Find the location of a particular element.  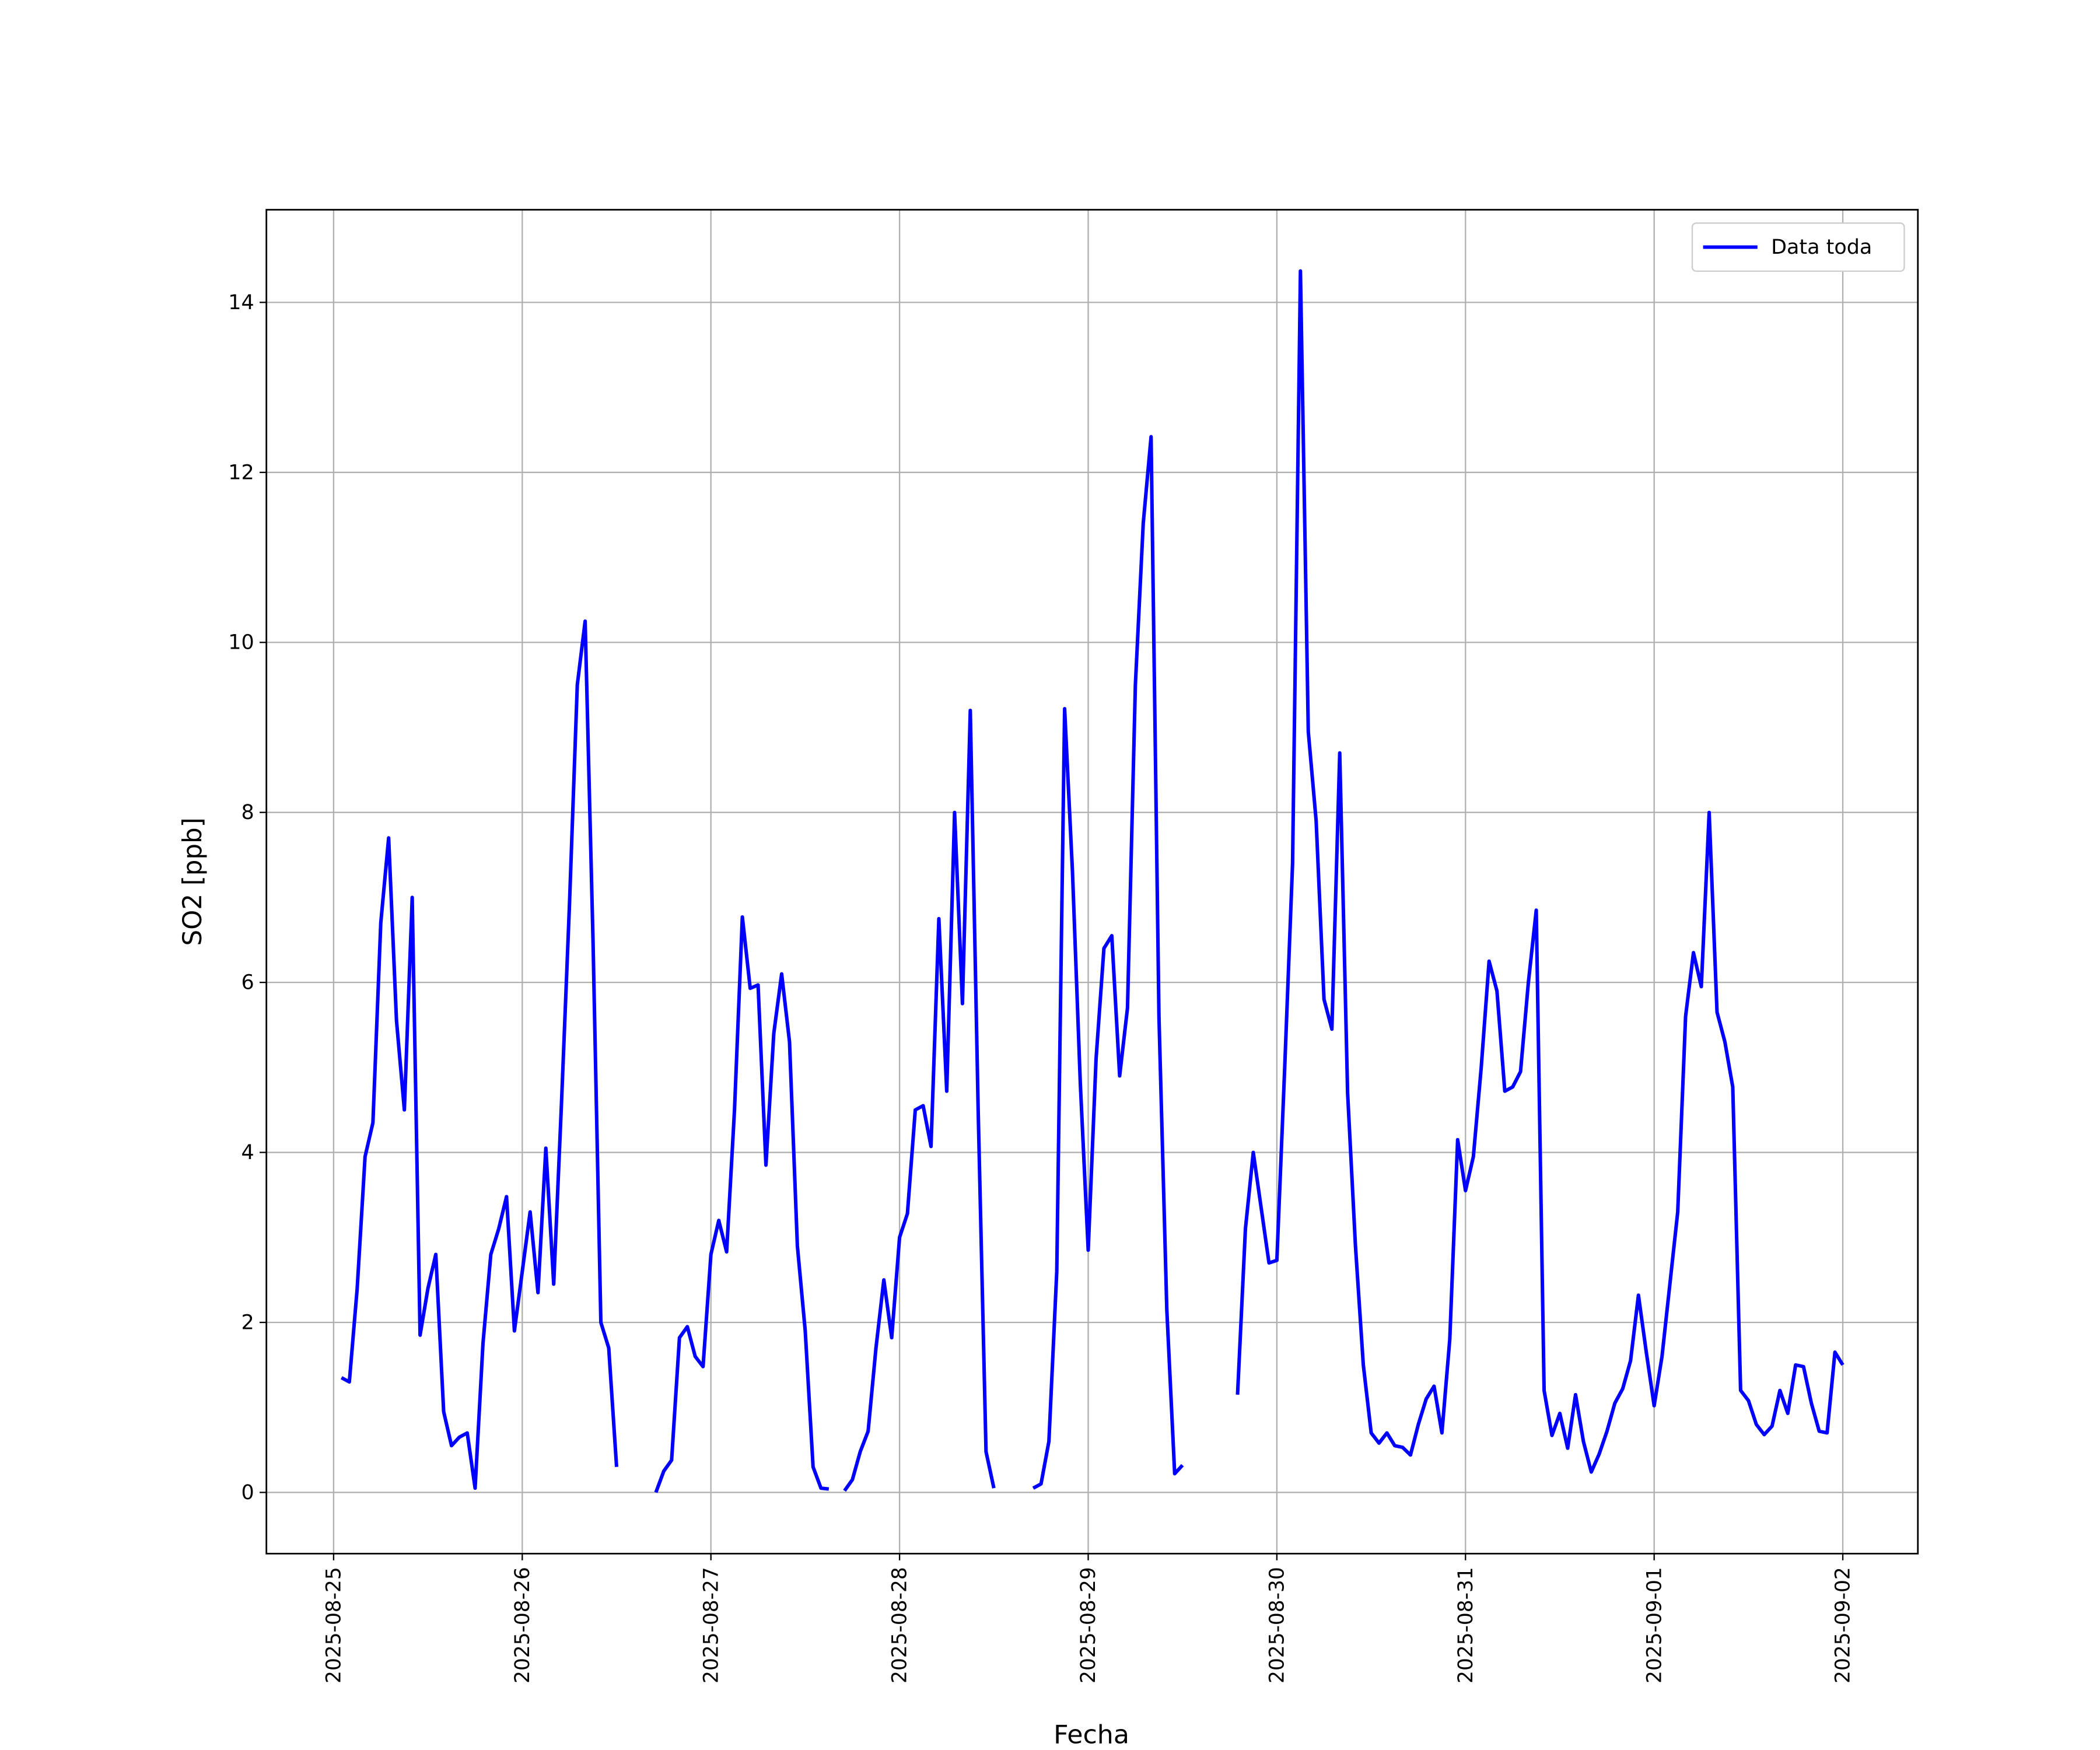

x-tick-label: 2025-08-26 is located at coordinates (522, 1625).